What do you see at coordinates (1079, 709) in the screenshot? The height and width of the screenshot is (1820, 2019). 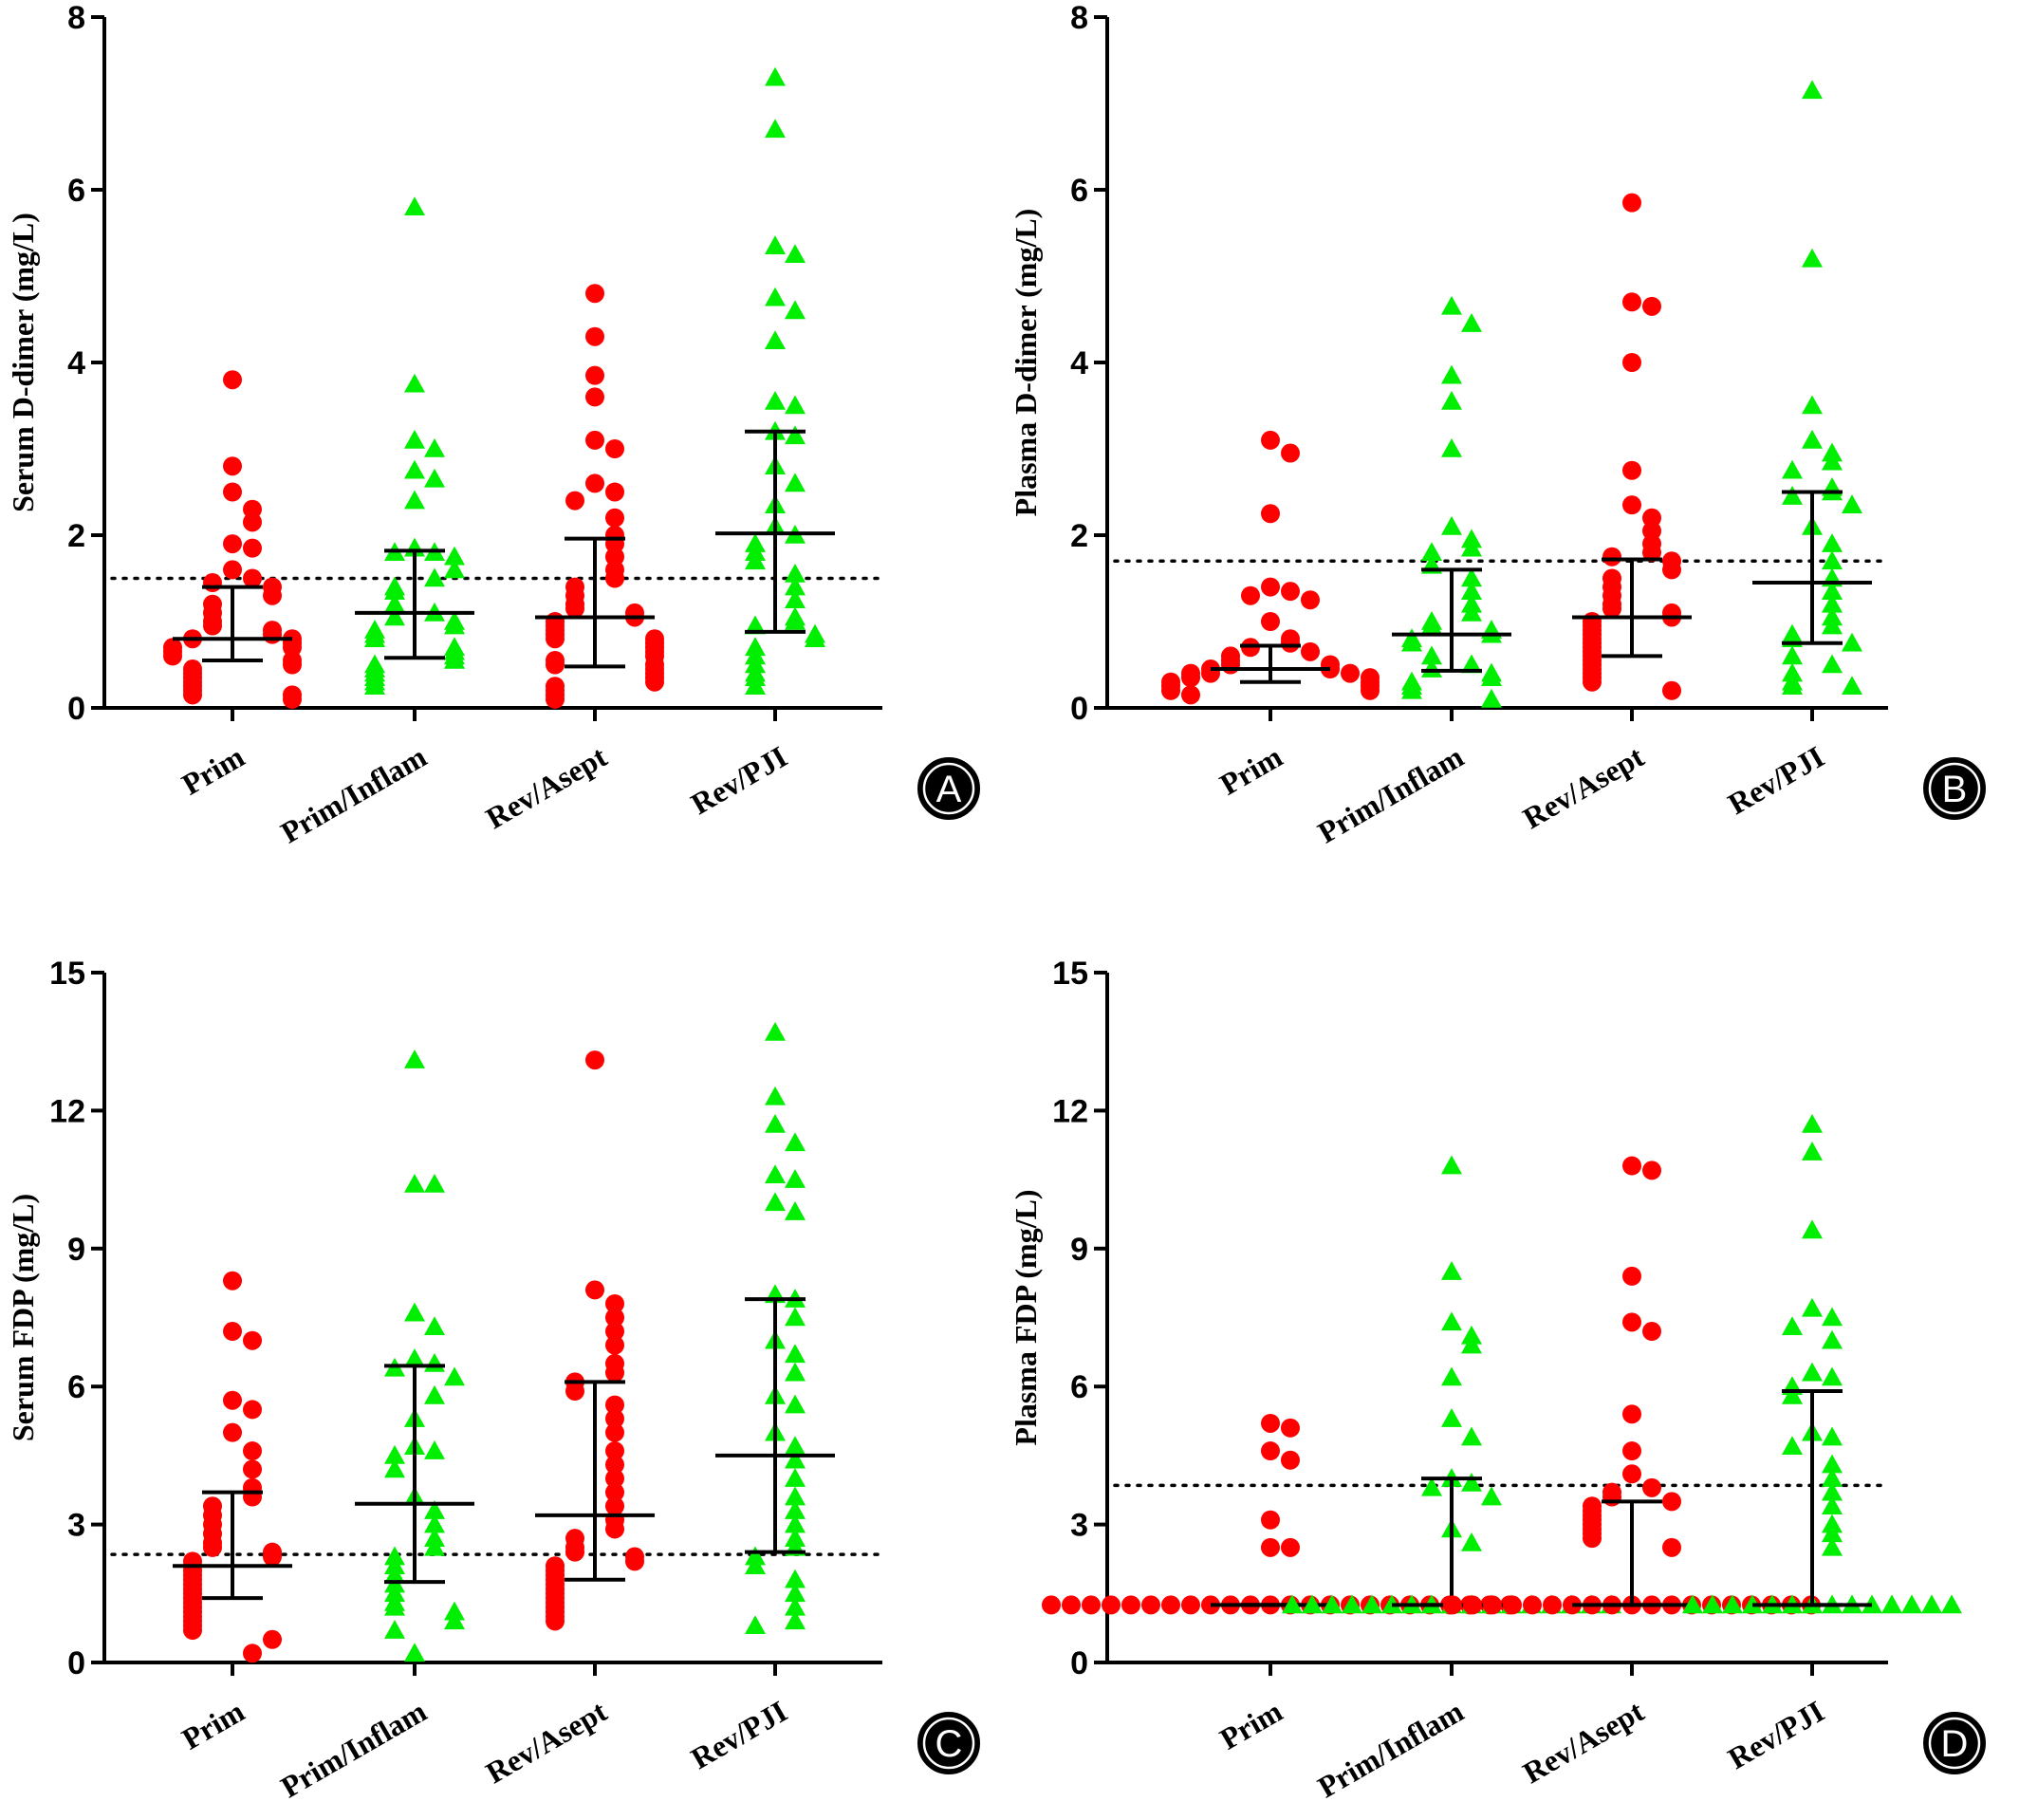 I see `y-tick-label: 0` at bounding box center [1079, 709].